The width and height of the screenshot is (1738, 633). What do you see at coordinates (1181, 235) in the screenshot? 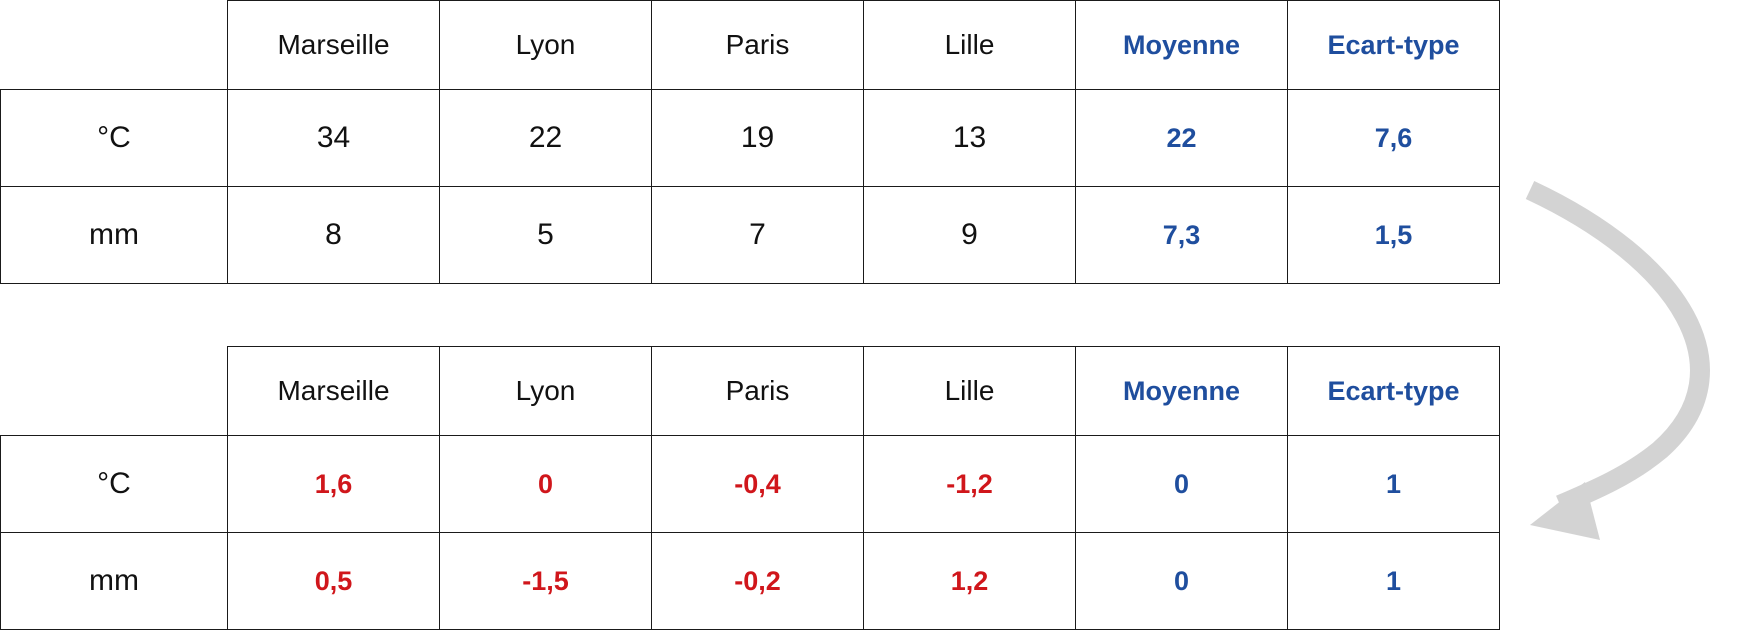
I see `cell-mean: 7,3` at bounding box center [1181, 235].